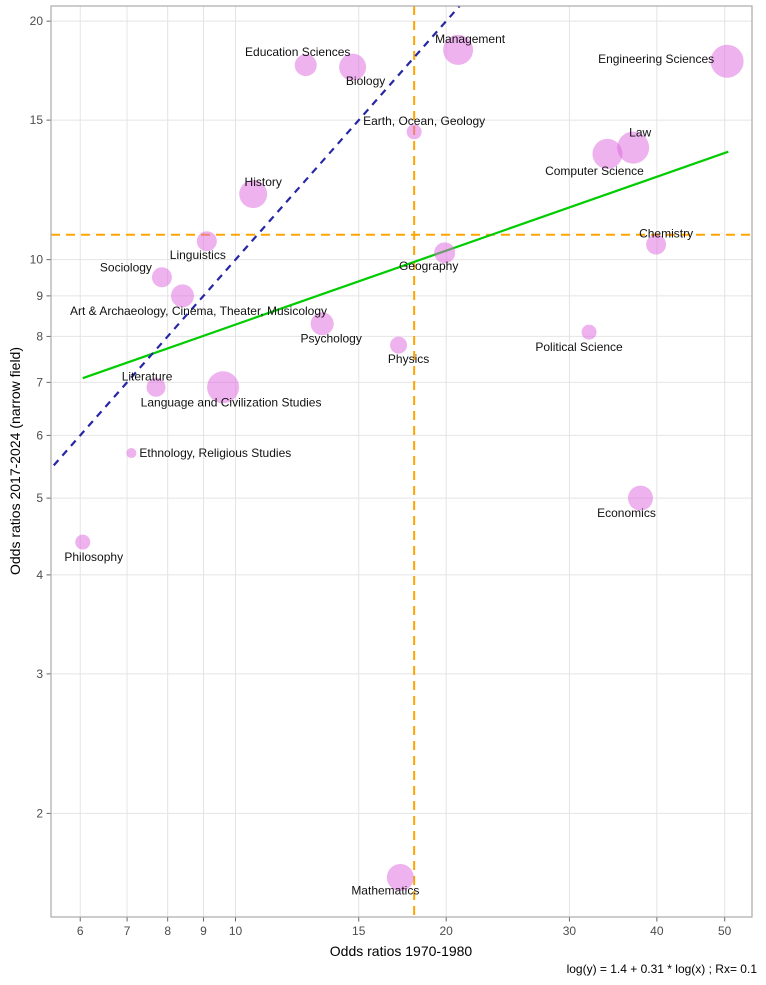  Describe the element at coordinates (408, 359) in the screenshot. I see `point-label-physics: Physics` at that location.